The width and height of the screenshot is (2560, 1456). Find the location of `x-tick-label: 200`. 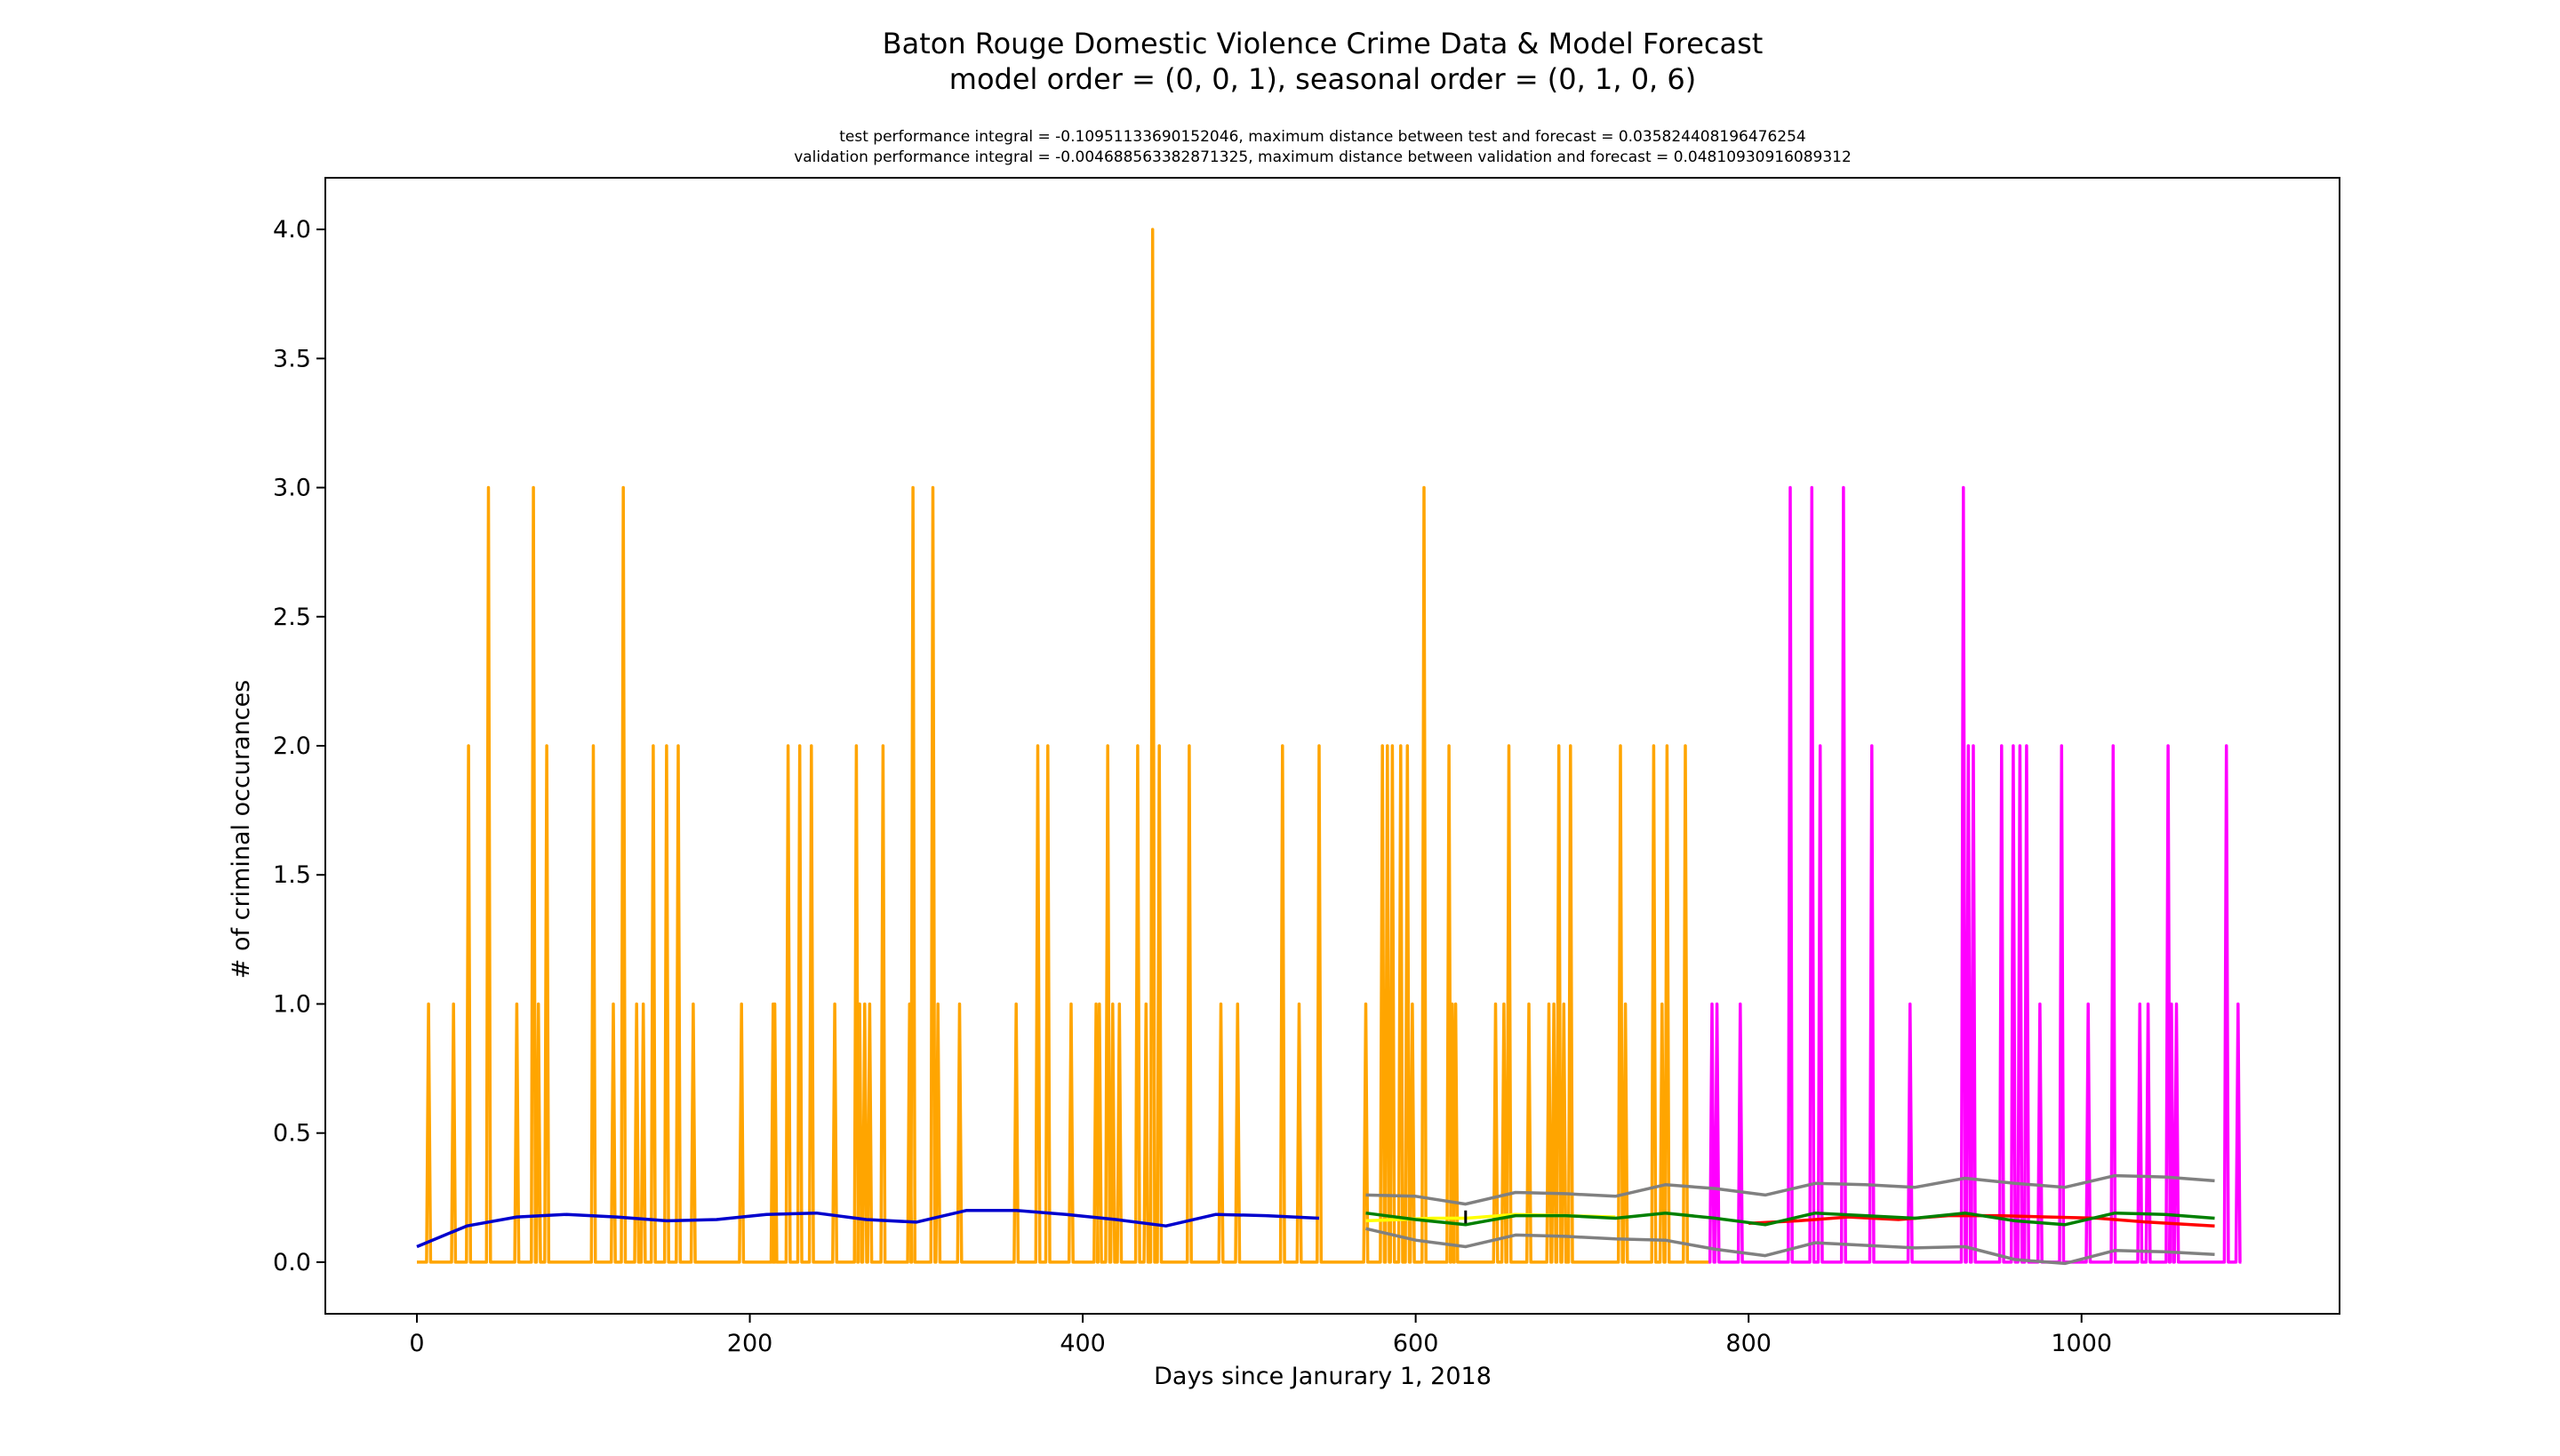

x-tick-label: 200 is located at coordinates (750, 1343).